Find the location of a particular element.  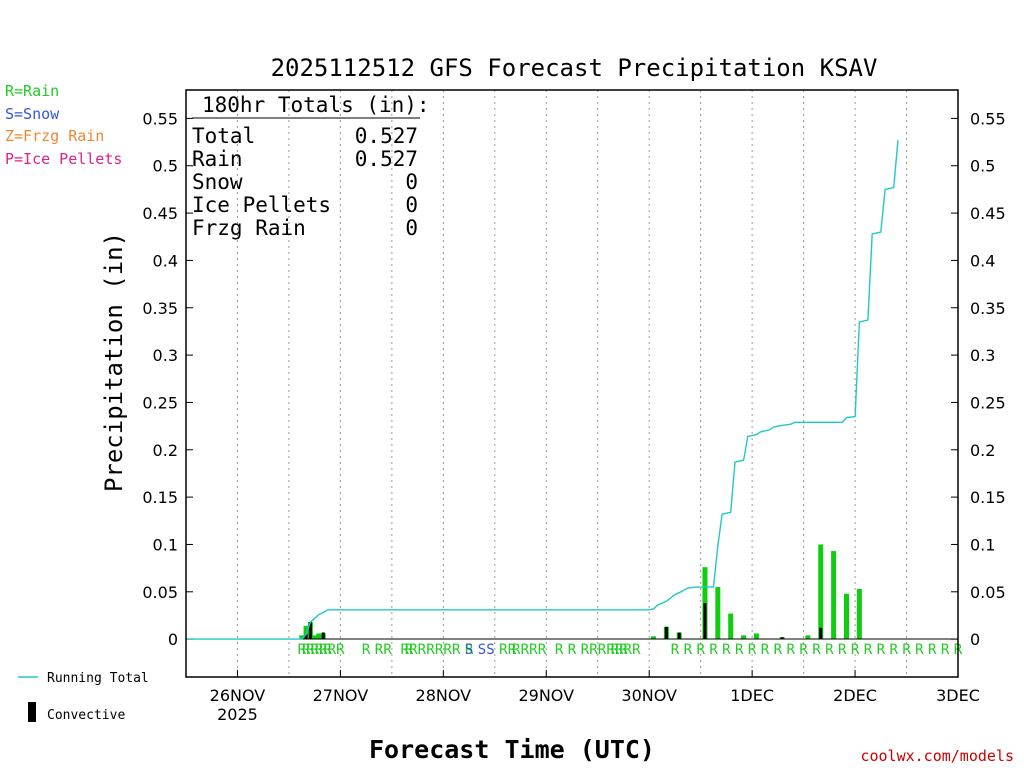

totals-label-ice: Ice Pellets is located at coordinates (261, 205).